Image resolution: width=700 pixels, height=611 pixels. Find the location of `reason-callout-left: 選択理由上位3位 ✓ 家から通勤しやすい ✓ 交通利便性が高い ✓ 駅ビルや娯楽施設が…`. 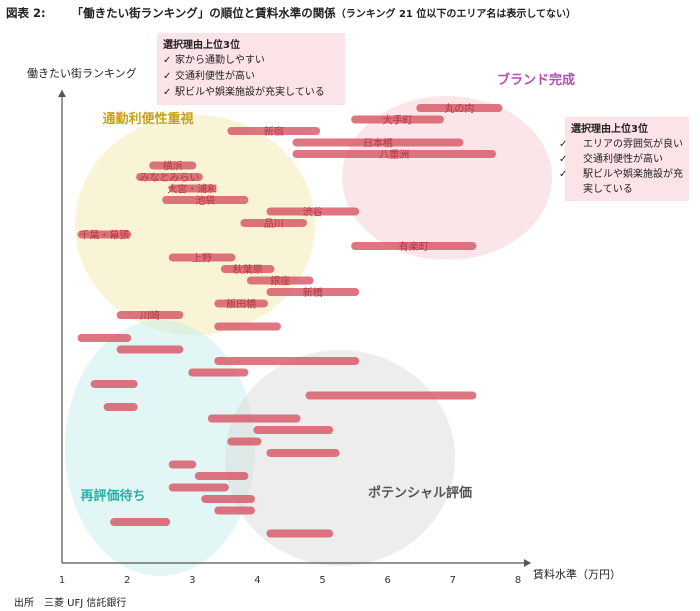

reason-callout-left: 選択理由上位3位 ✓ 家から通勤しやすい ✓ 交通利便性が高い ✓ 駅ビルや娯楽施設が… is located at coordinates (251, 69).